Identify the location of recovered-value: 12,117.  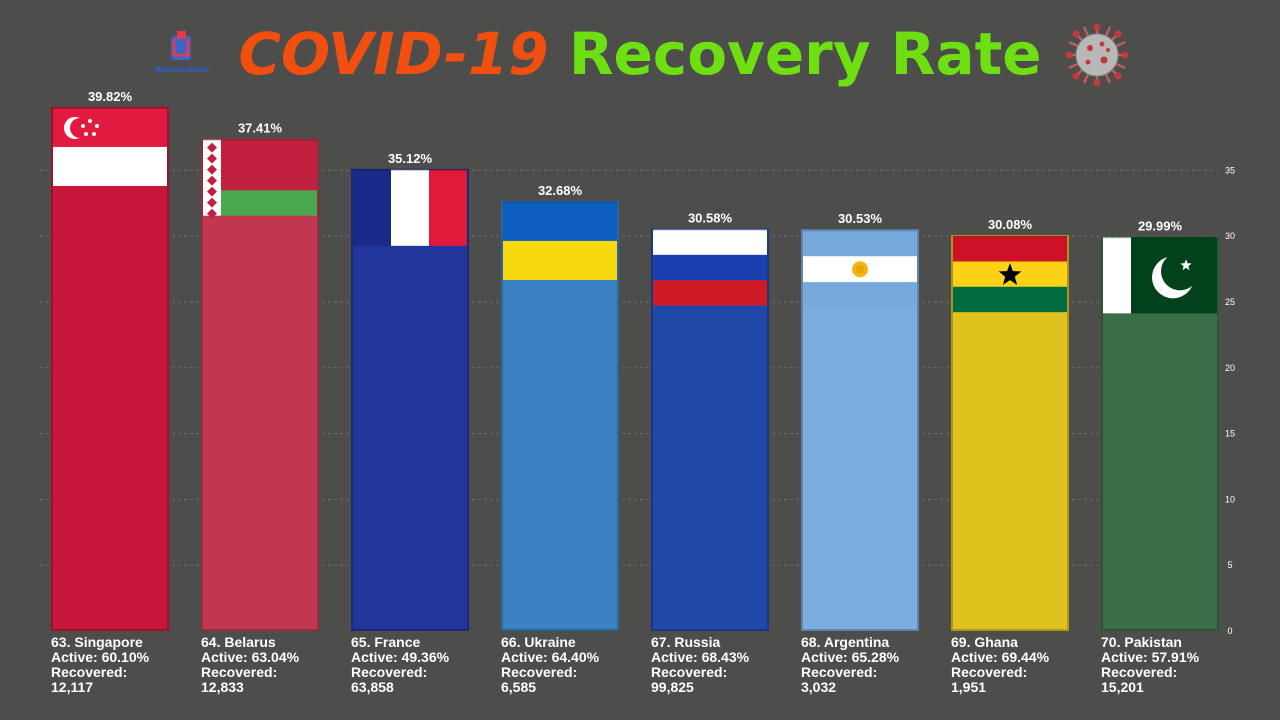
(72, 687).